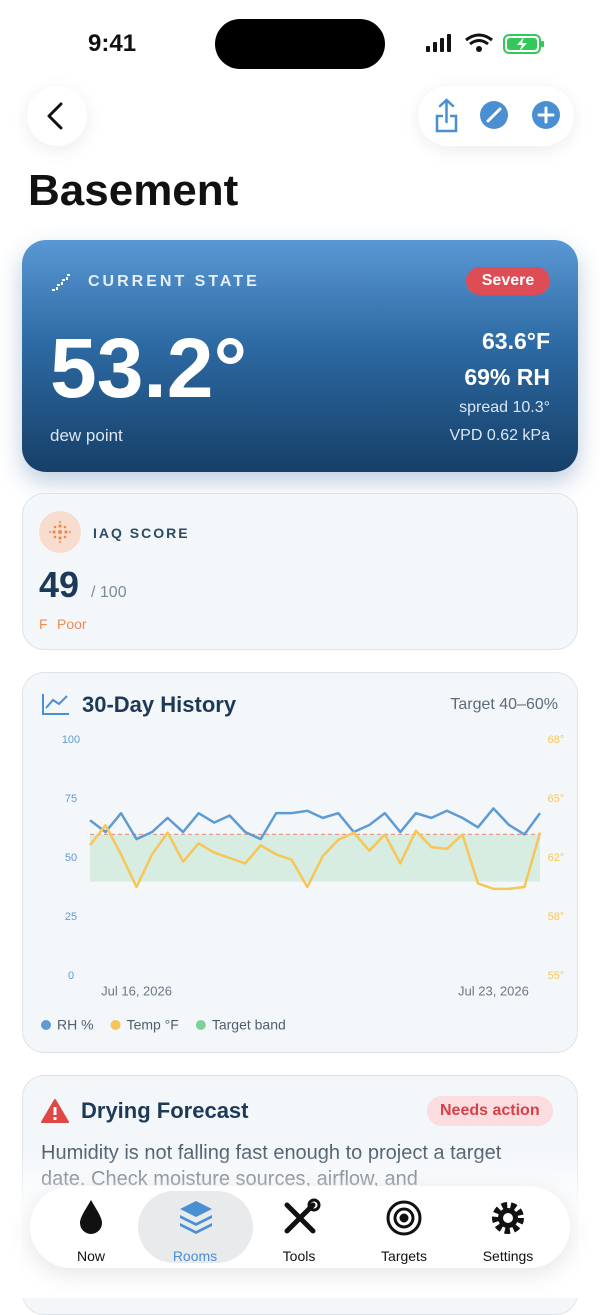 The image size is (600, 1315). Describe the element at coordinates (300, 571) in the screenshot. I see `iaq-card: IAQ SCORE 49 / 100 F Poor` at that location.